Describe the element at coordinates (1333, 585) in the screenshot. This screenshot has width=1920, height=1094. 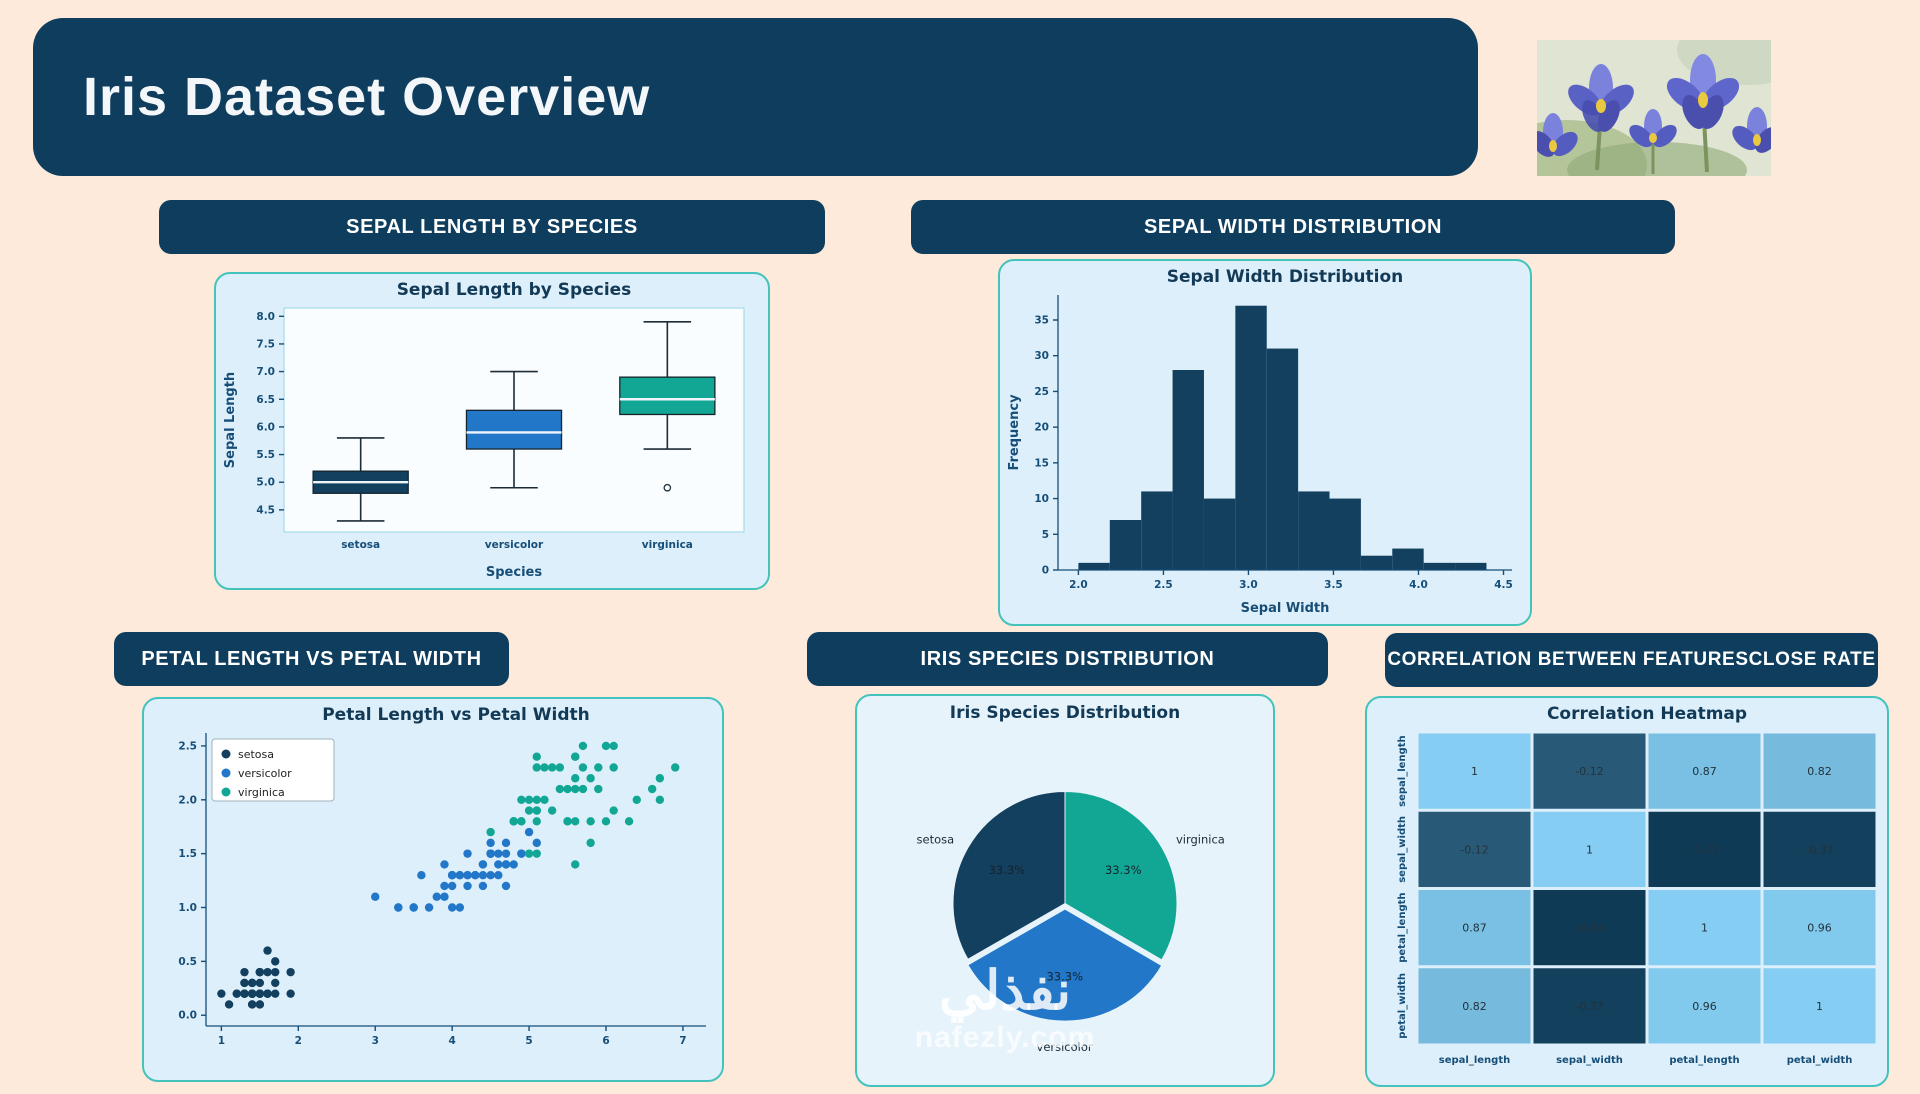
I see `svg-text: 3.5` at that location.